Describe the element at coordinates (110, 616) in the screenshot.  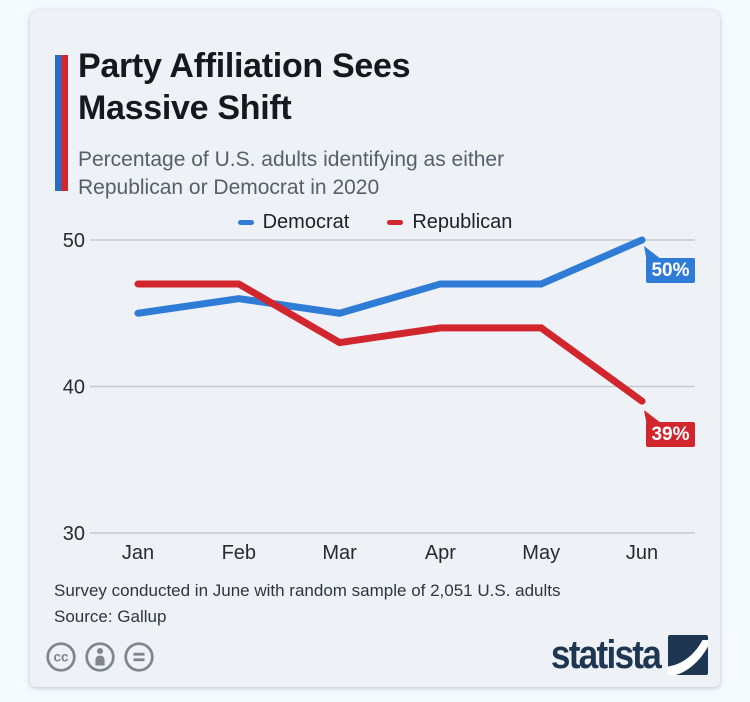
I see `source-note: Source: Gallup` at that location.